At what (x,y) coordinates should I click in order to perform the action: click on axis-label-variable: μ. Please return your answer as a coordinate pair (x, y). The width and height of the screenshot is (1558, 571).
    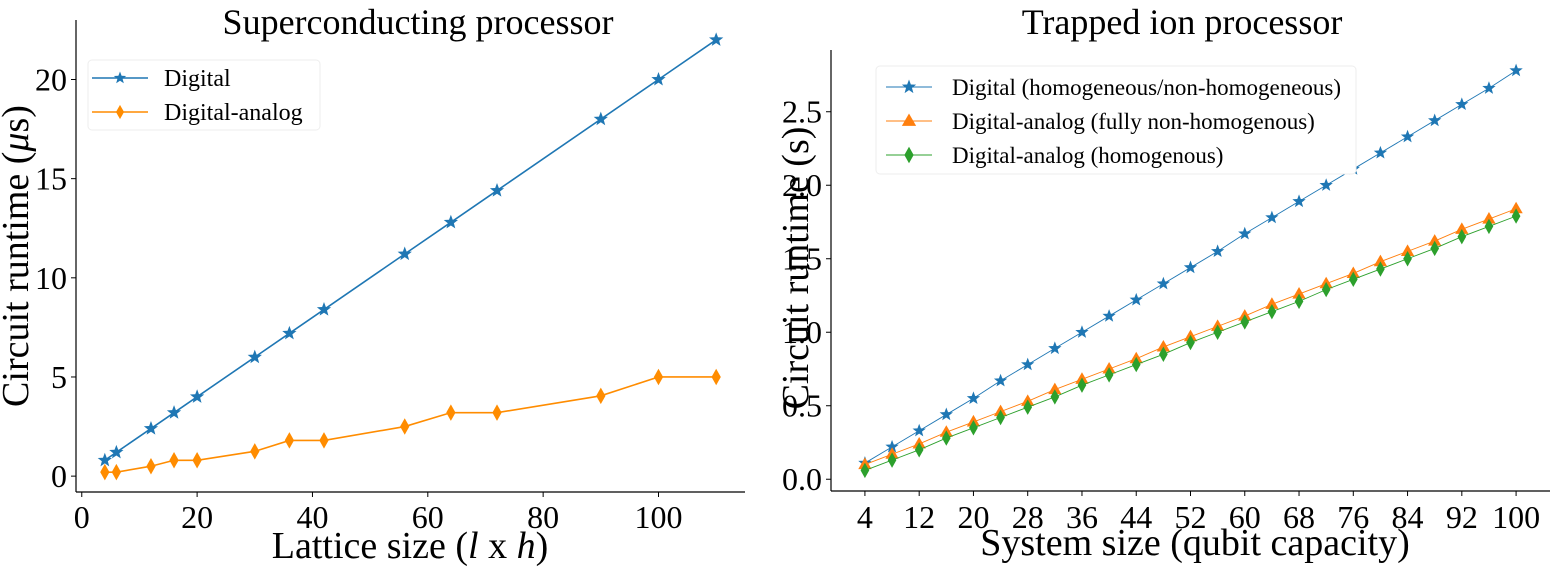
    Looking at the image, I should click on (18, 142).